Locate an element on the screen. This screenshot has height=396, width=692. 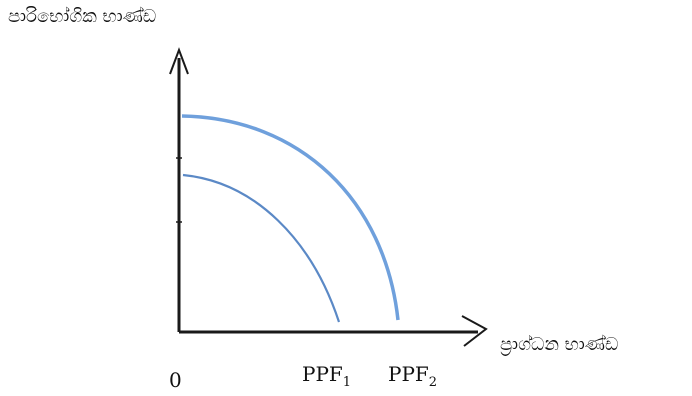
x-axis-arrowhead is located at coordinates (474, 331).